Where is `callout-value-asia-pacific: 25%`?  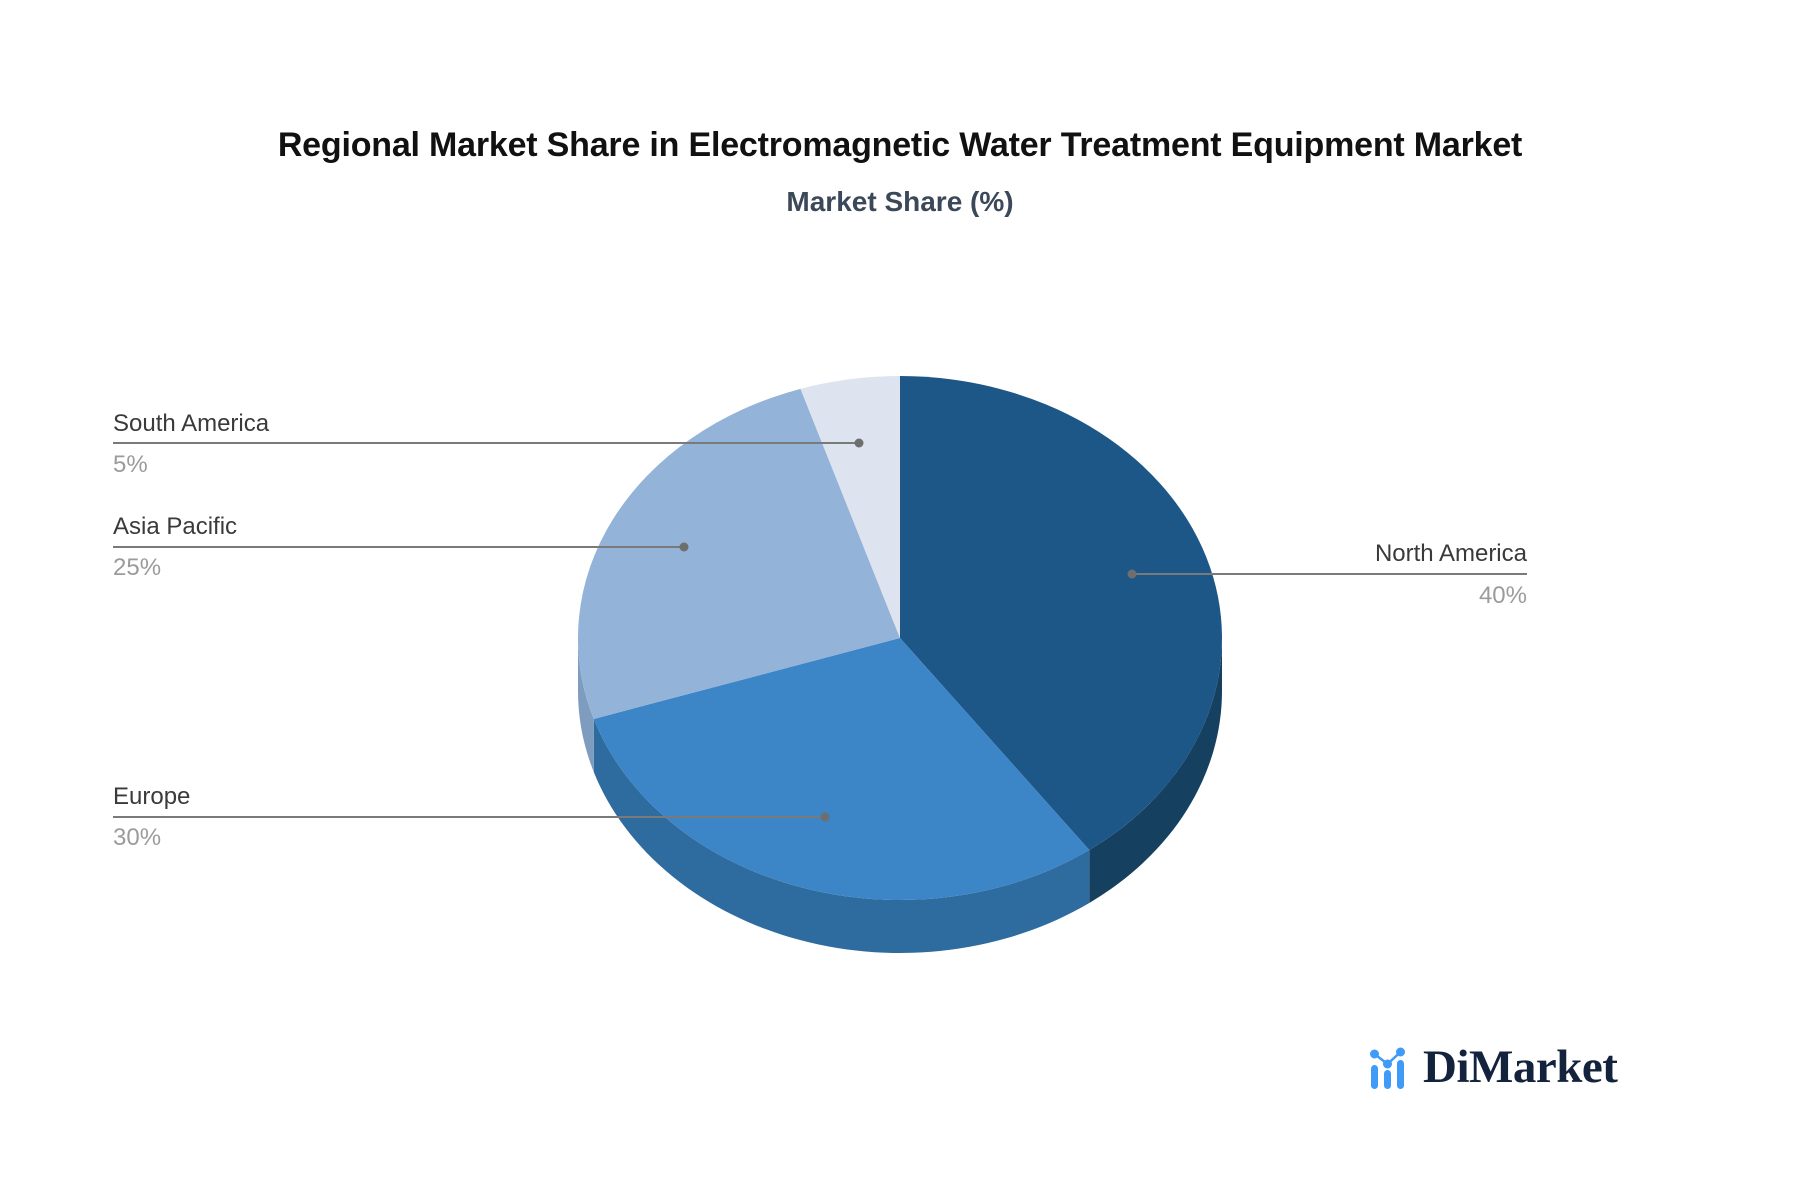 callout-value-asia-pacific: 25% is located at coordinates (137, 567).